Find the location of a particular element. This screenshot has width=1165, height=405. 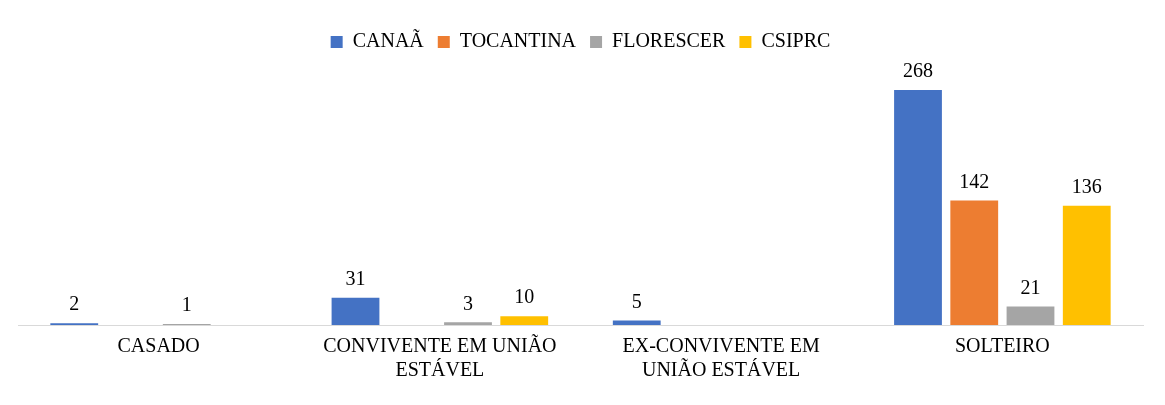

legend-label: TOCANTINA is located at coordinates (518, 40).